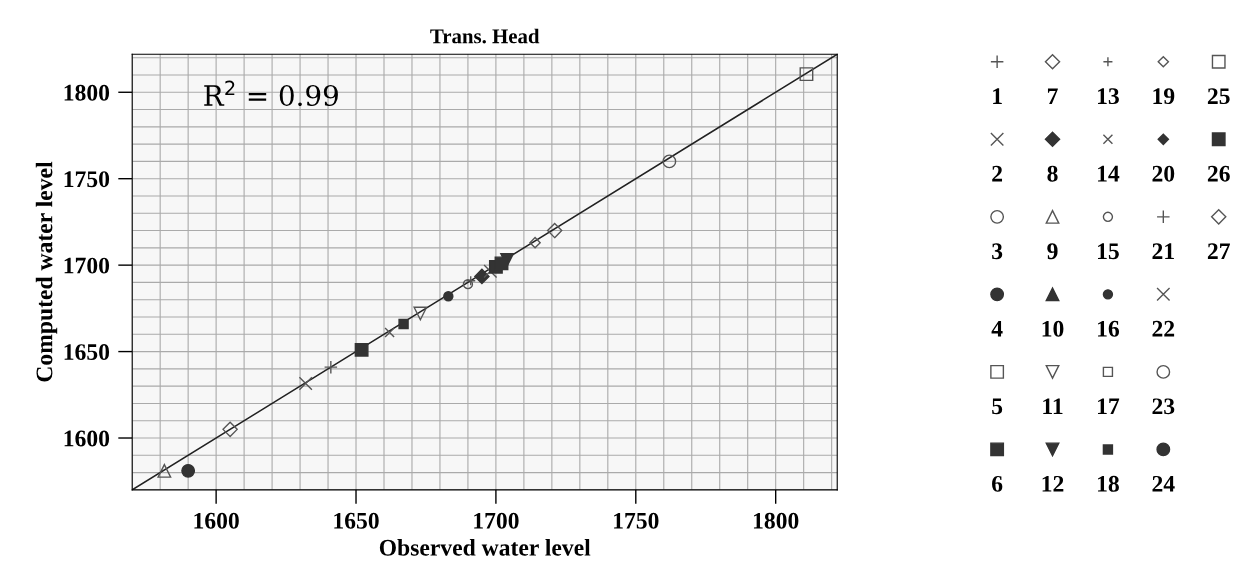 The width and height of the screenshot is (1259, 577). What do you see at coordinates (1109, 328) in the screenshot?
I see `legend-label: 16` at bounding box center [1109, 328].